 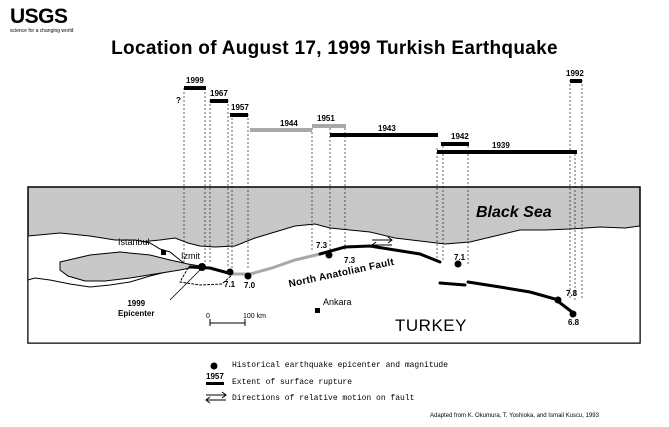 I want to click on legend-motion-arrows-icon, so click(x=216, y=397).